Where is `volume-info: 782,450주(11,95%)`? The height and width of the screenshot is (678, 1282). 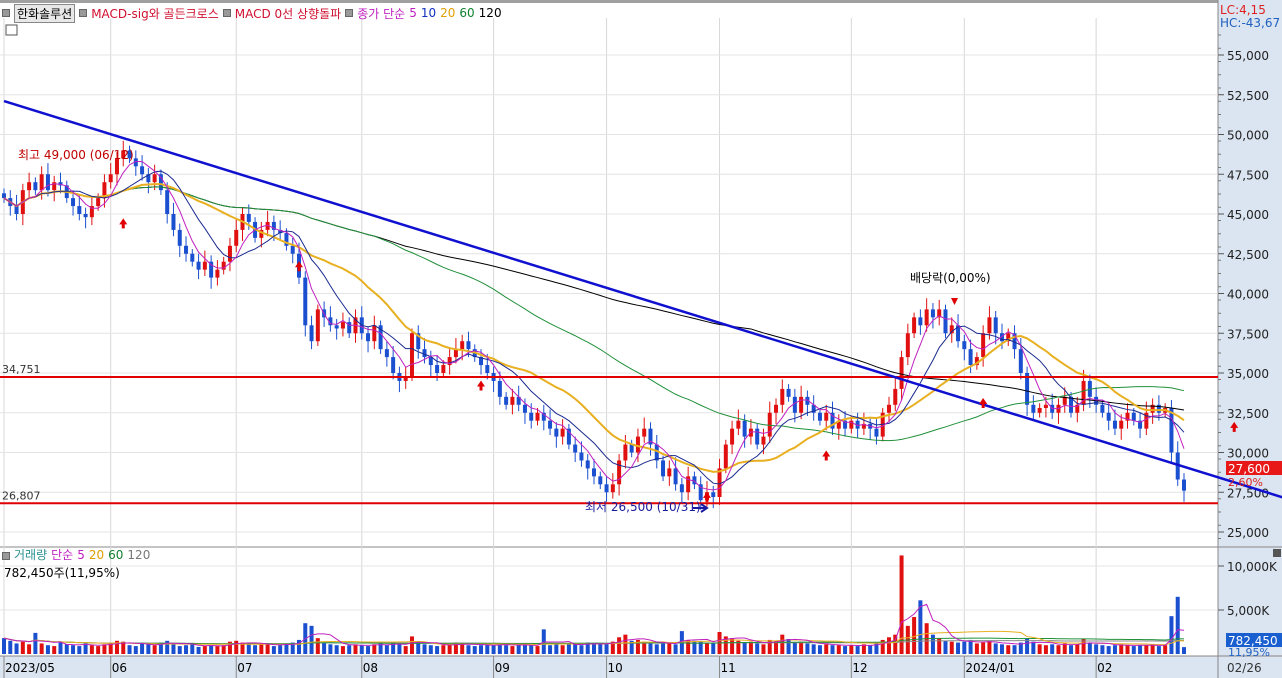
volume-info: 782,450주(11,95%) is located at coordinates (62, 573).